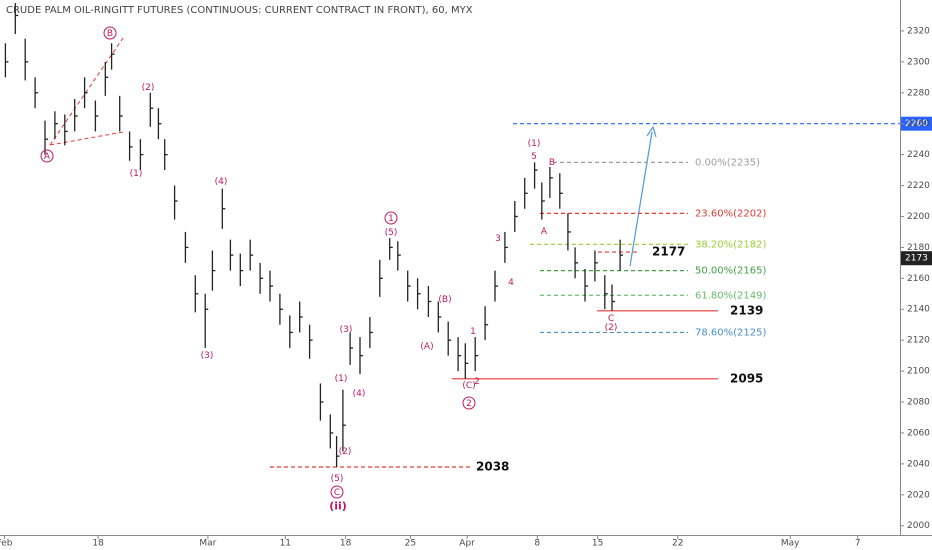 This screenshot has height=550, width=932. Describe the element at coordinates (511, 283) in the screenshot. I see `wave-label: 4` at that location.